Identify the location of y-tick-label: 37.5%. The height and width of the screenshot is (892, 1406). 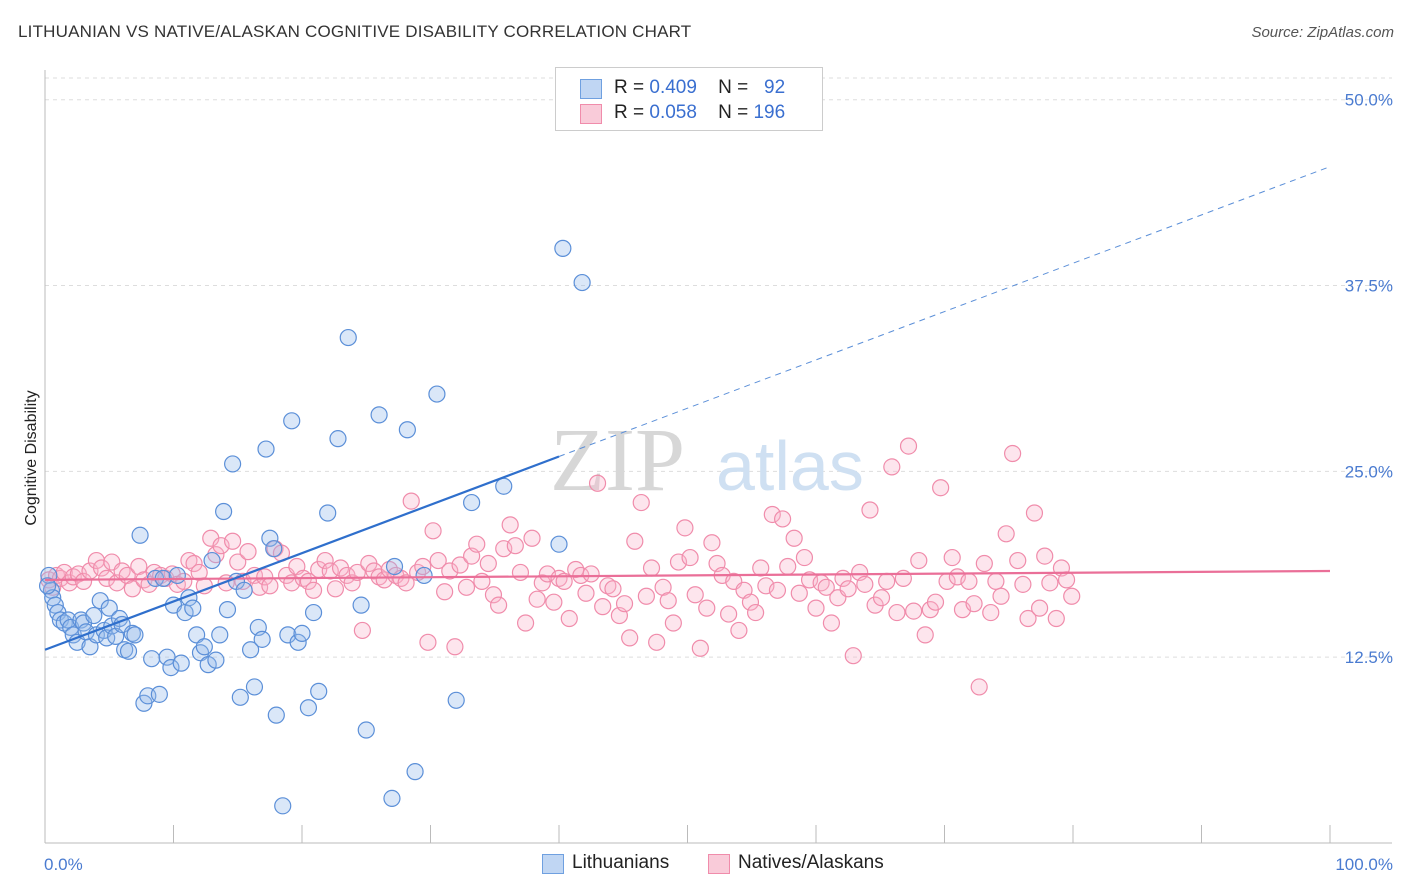
(1369, 286).